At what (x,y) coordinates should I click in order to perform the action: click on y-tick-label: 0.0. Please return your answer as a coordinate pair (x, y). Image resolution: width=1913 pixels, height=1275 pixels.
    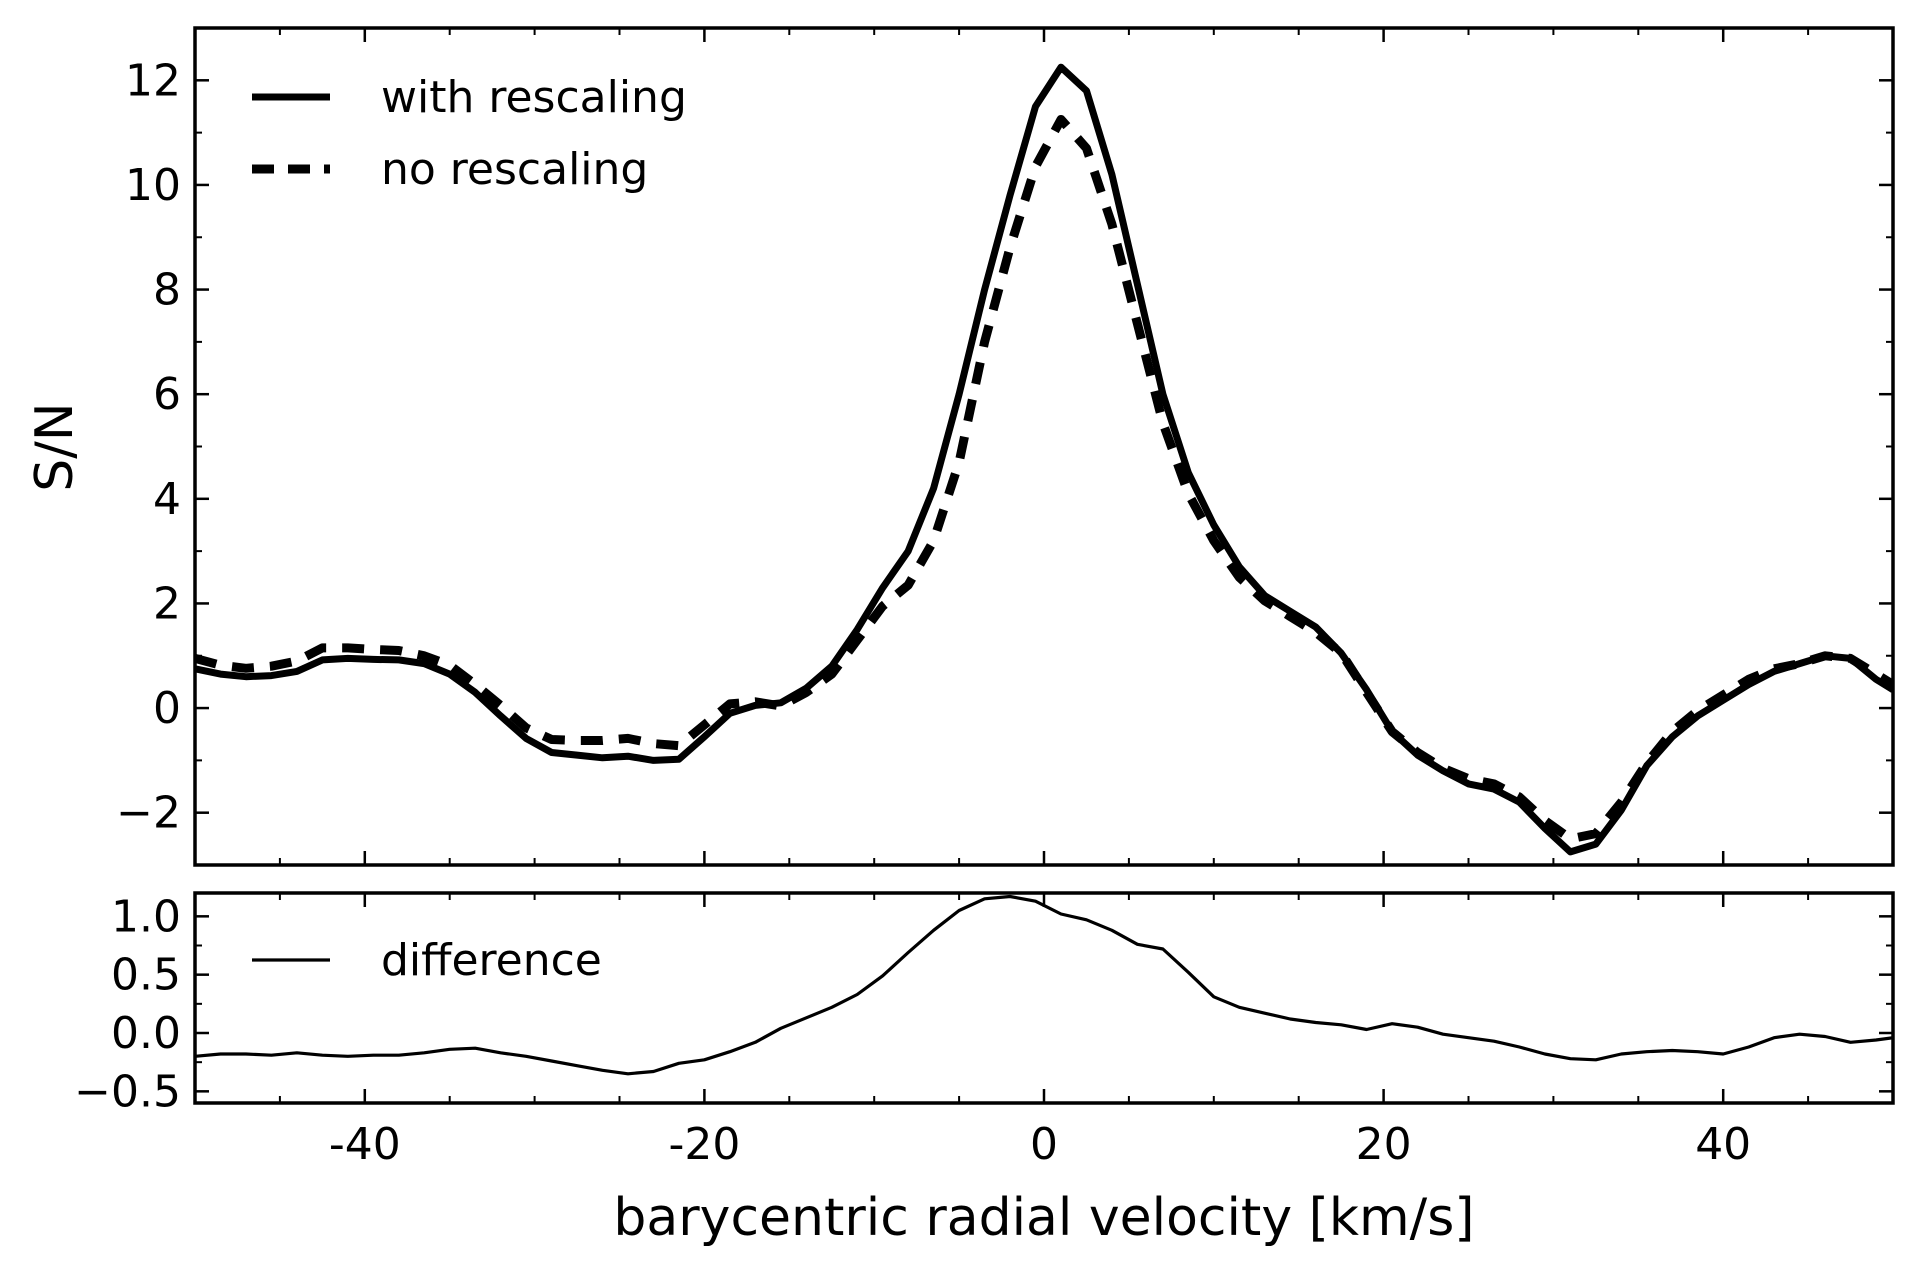
    Looking at the image, I should click on (146, 1033).